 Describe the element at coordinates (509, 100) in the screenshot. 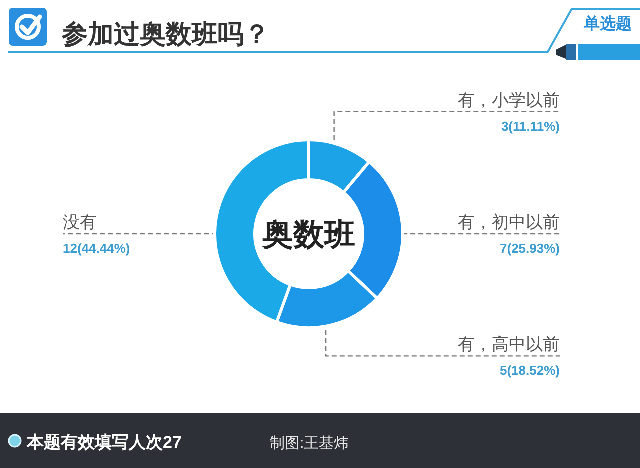

I see `slice-label: 有，小学以前` at that location.